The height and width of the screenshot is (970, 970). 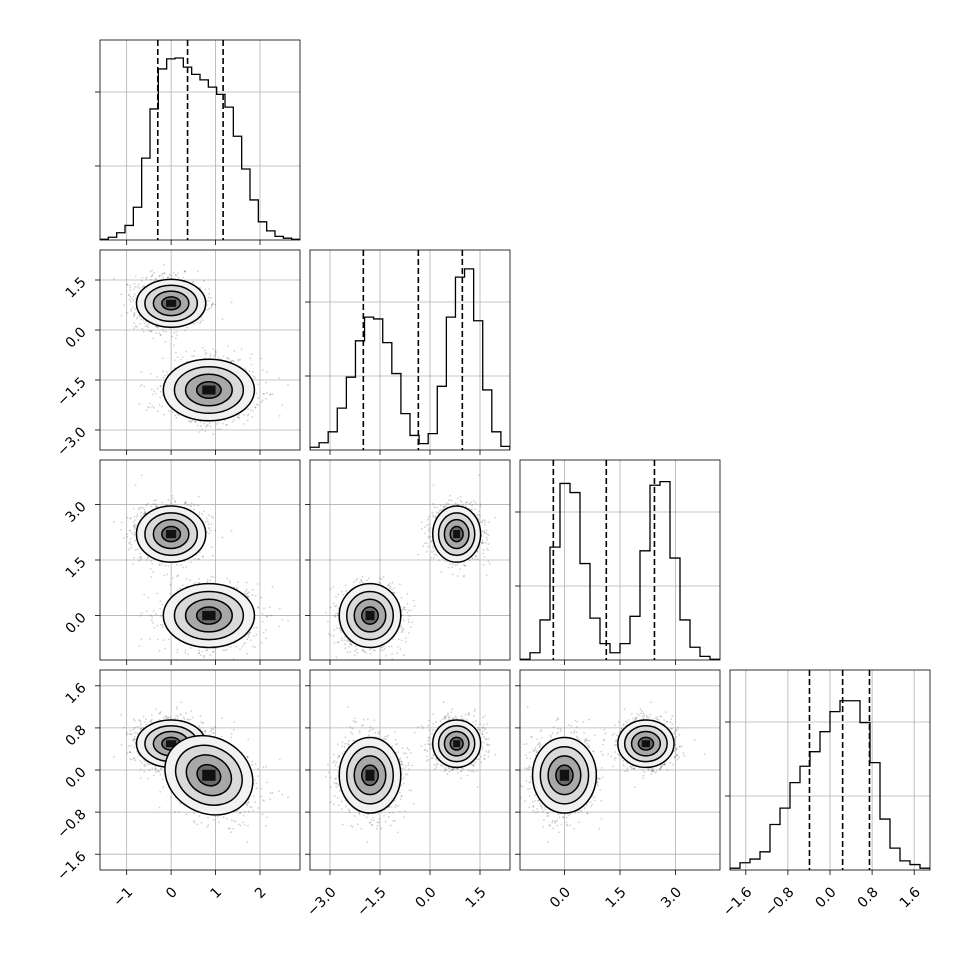 What do you see at coordinates (410, 359) in the screenshot?
I see `histogram-p2` at bounding box center [410, 359].